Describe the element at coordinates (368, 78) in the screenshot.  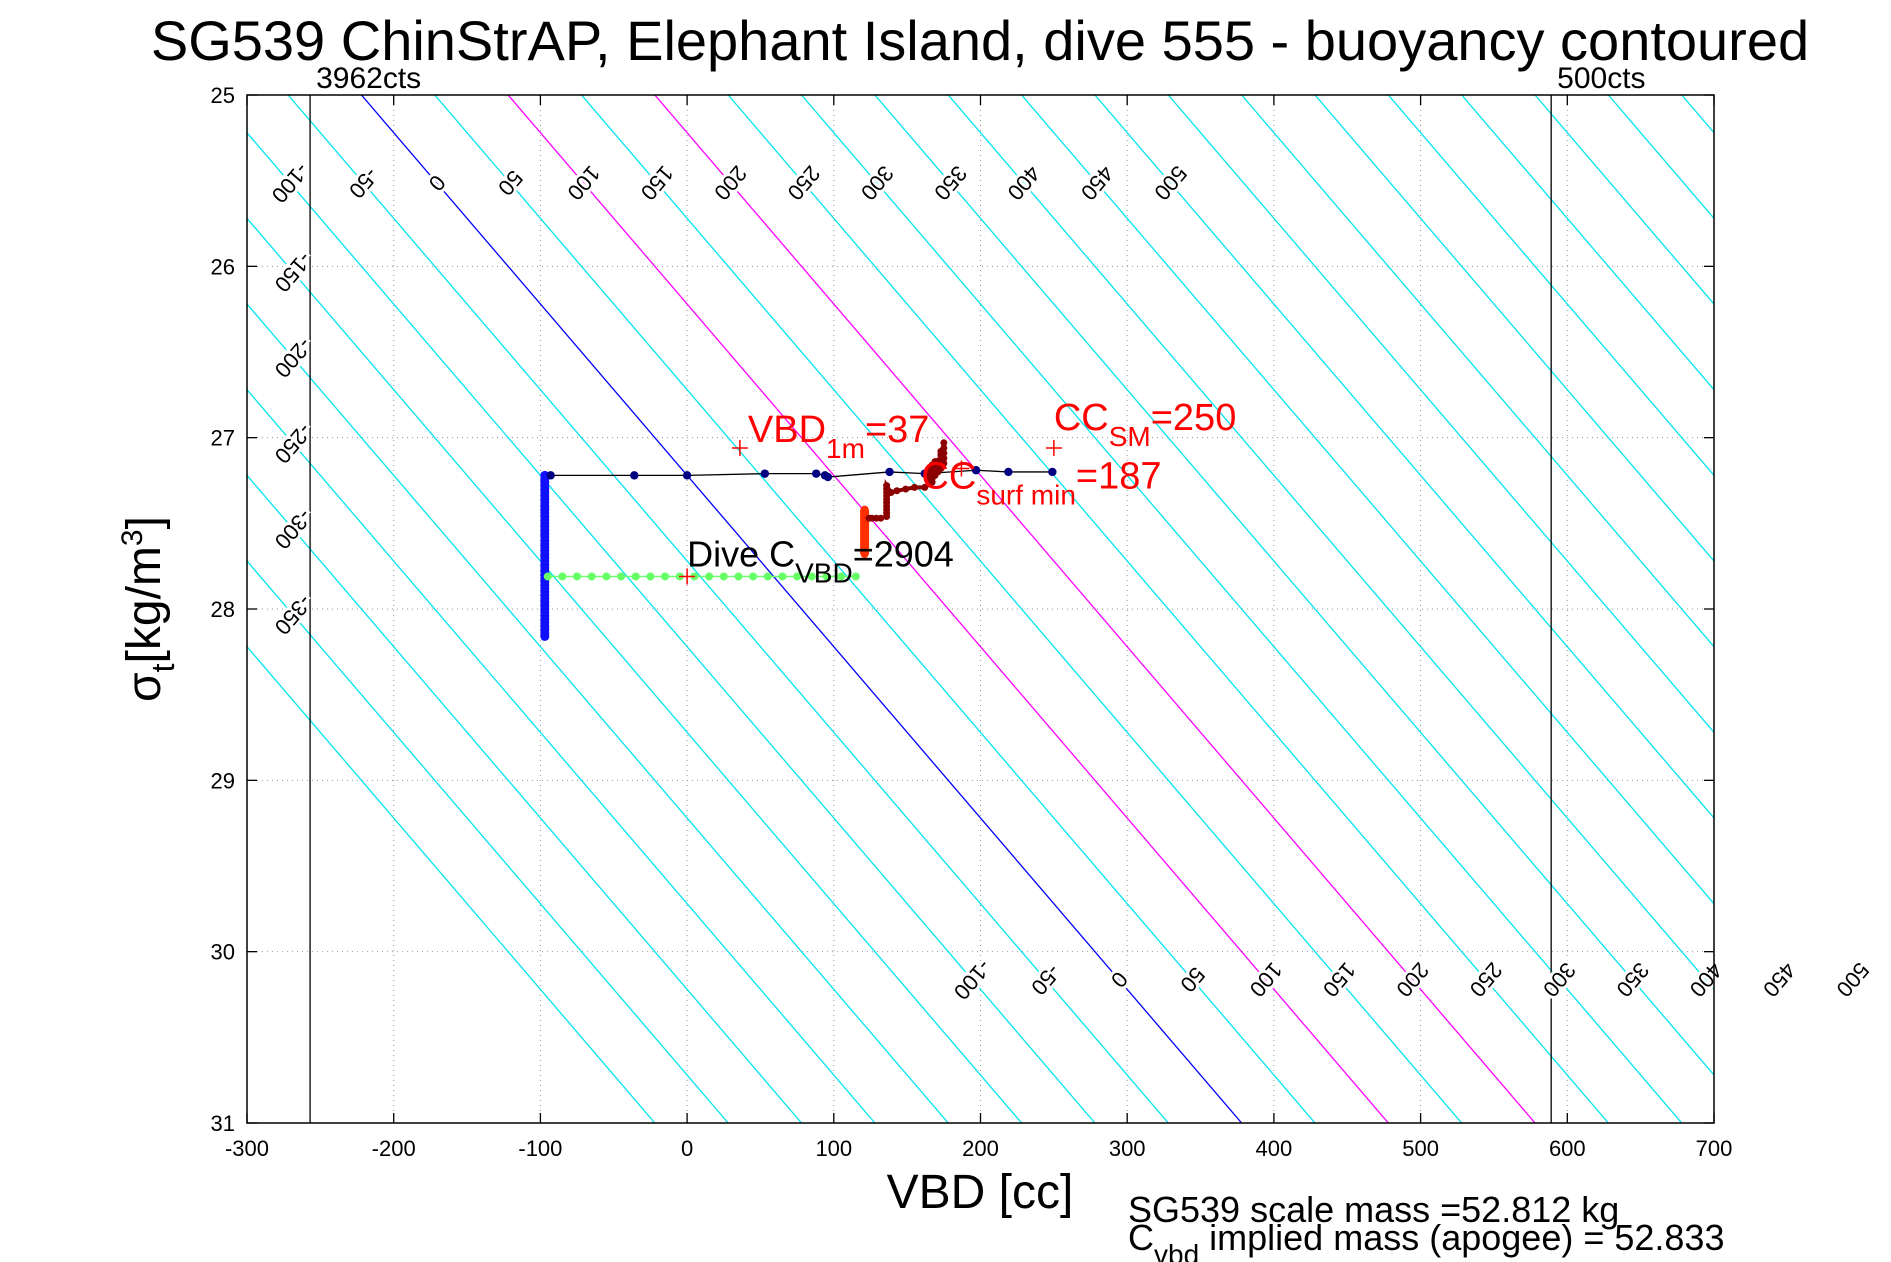
I see `count-line-label: 3962cts` at that location.